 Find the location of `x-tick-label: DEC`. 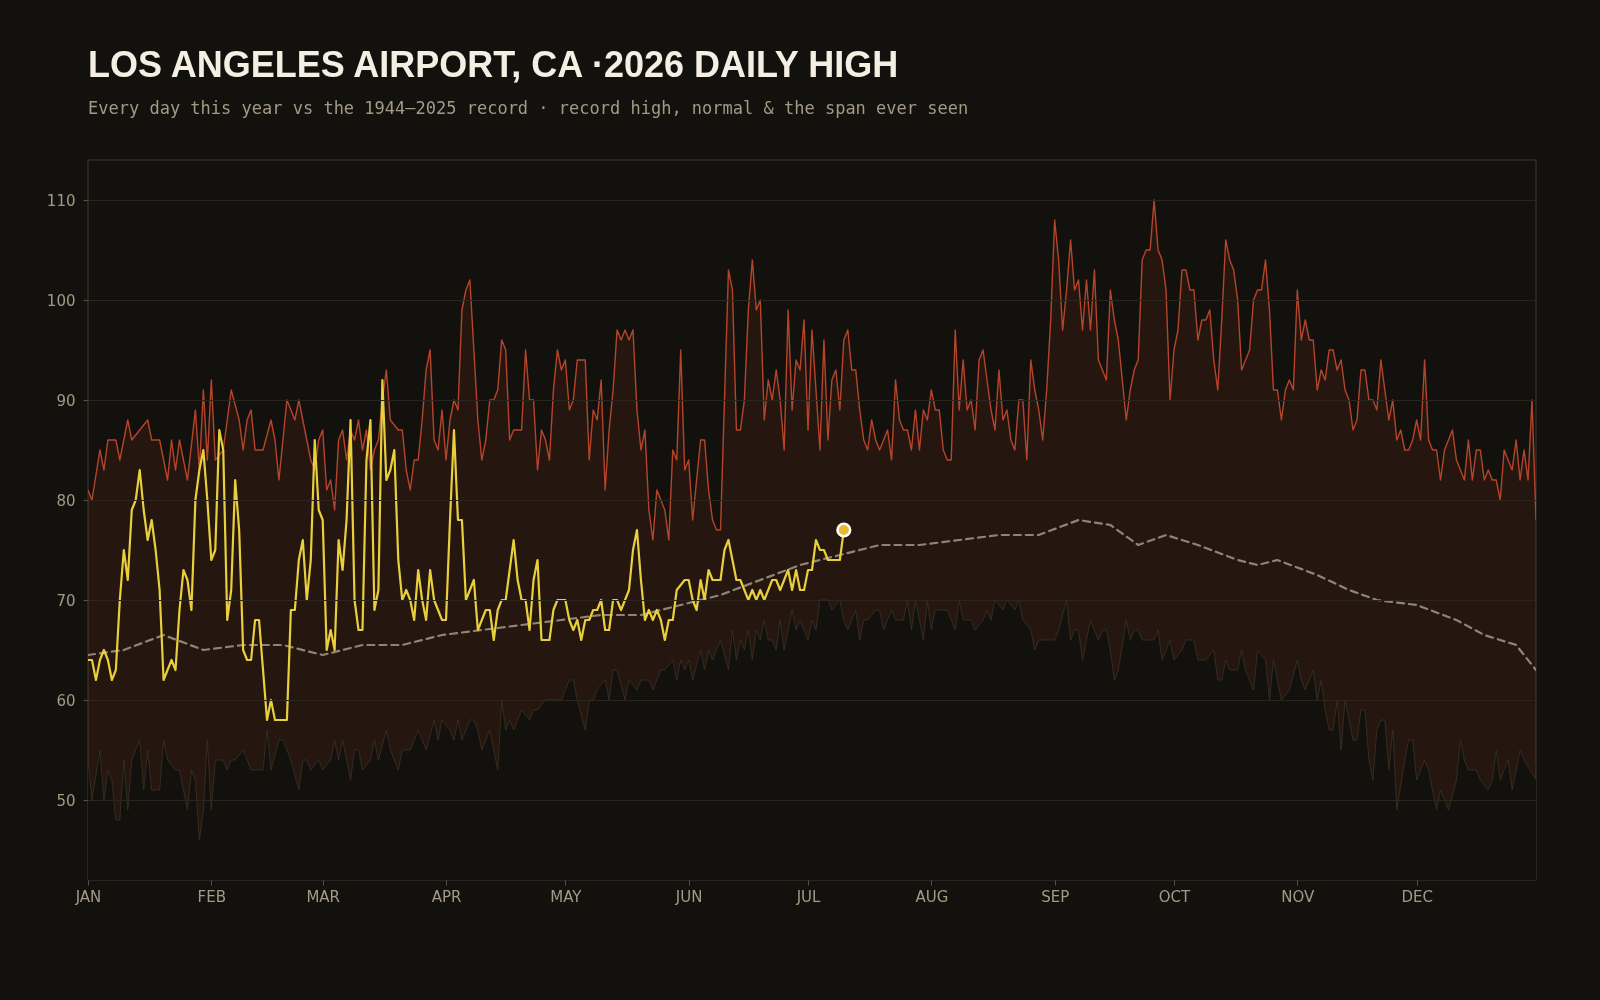

x-tick-label: DEC is located at coordinates (1417, 896).